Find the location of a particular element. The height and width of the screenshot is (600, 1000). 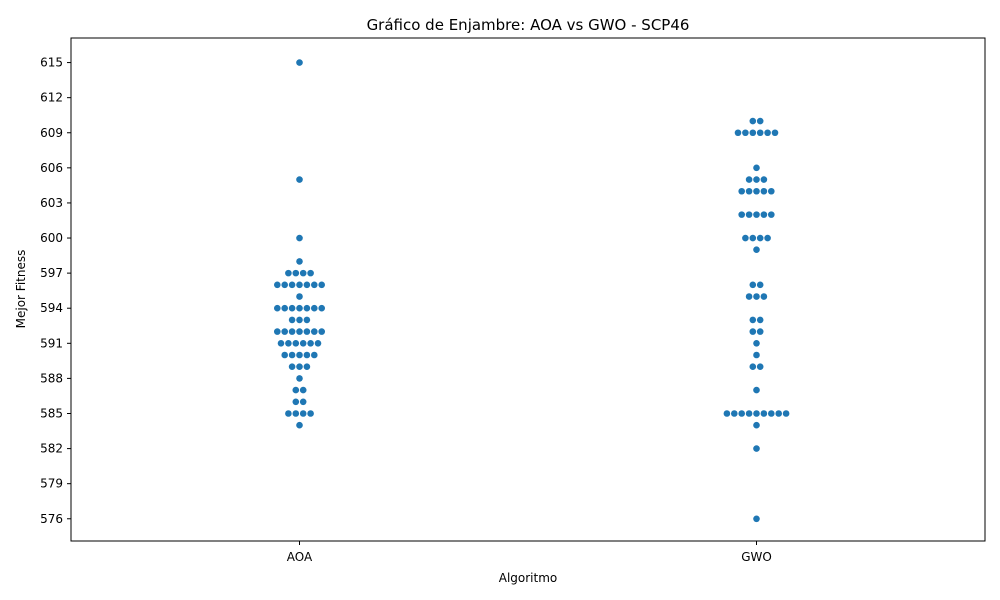

chart-title: Gráfico de Enjambre: AOA vs GWO - SCP46 is located at coordinates (528, 25).